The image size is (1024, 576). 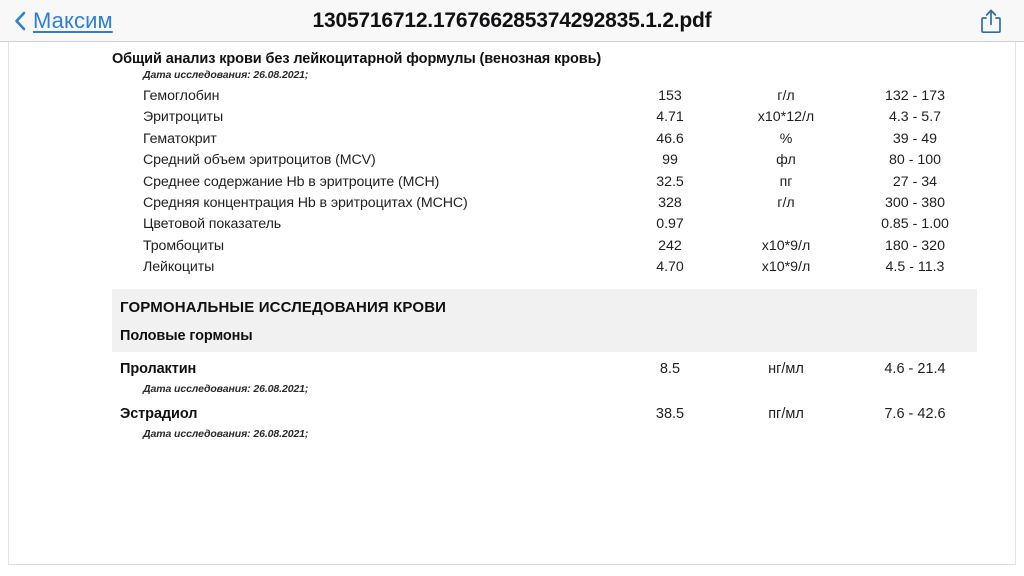 What do you see at coordinates (259, 160) in the screenshot?
I see `analyte-name: Средний объем эритроцитов (MCV)` at bounding box center [259, 160].